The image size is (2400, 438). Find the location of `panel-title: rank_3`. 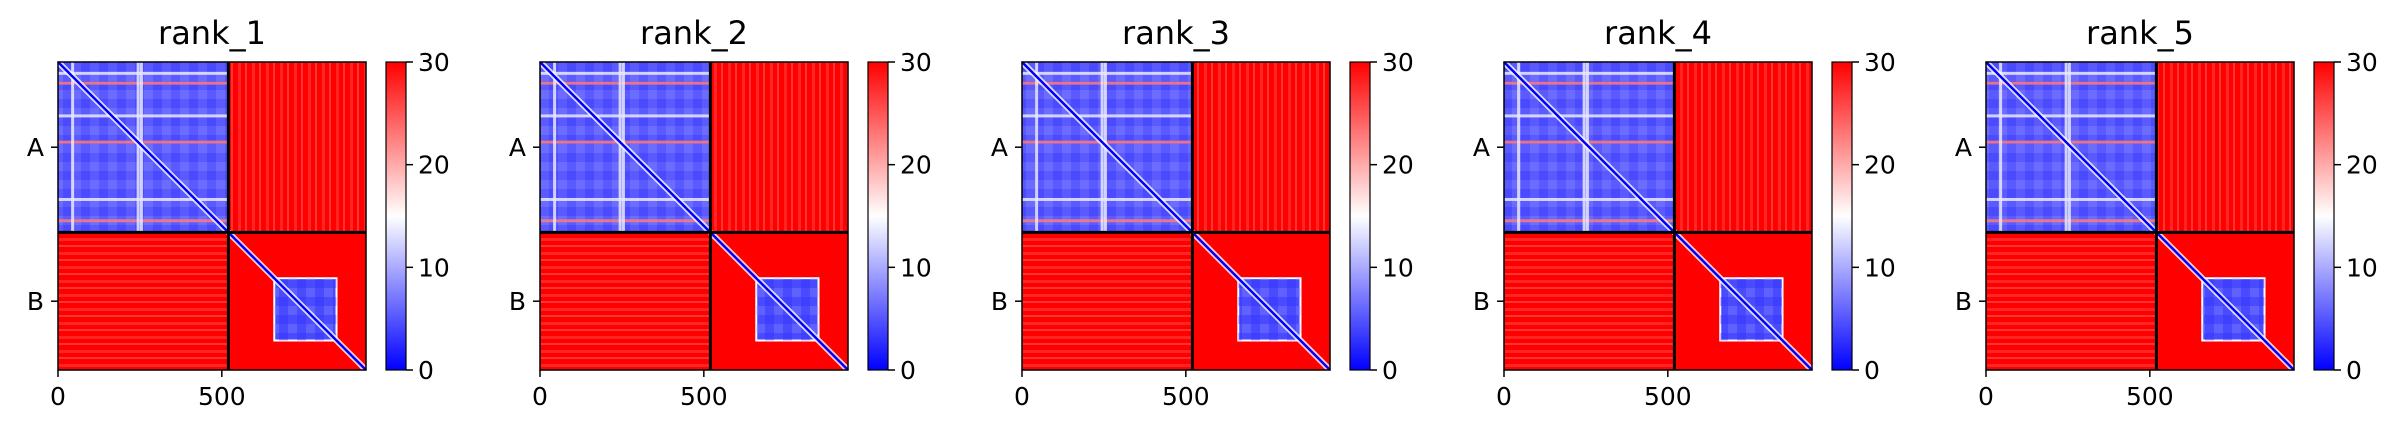

panel-title: rank_3 is located at coordinates (1176, 33).